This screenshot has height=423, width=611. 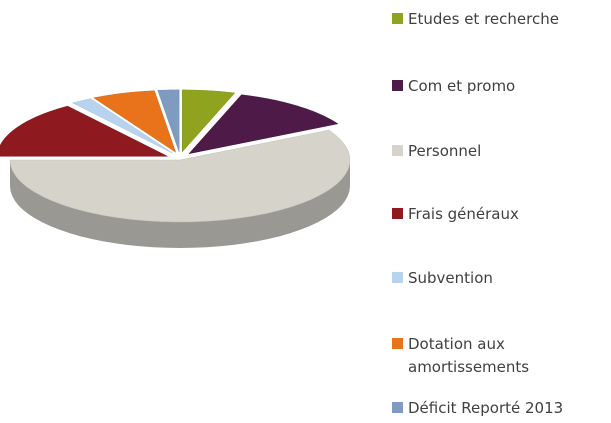 What do you see at coordinates (180, 204) in the screenshot?
I see `slice-side` at bounding box center [180, 204].